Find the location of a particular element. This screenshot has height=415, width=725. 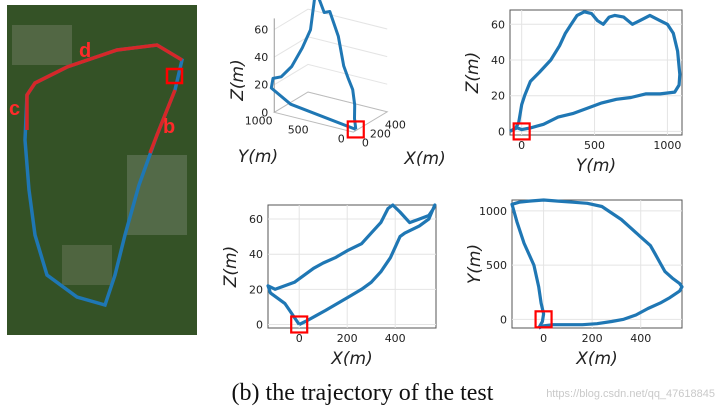

map-start-marker is located at coordinates (174, 76).